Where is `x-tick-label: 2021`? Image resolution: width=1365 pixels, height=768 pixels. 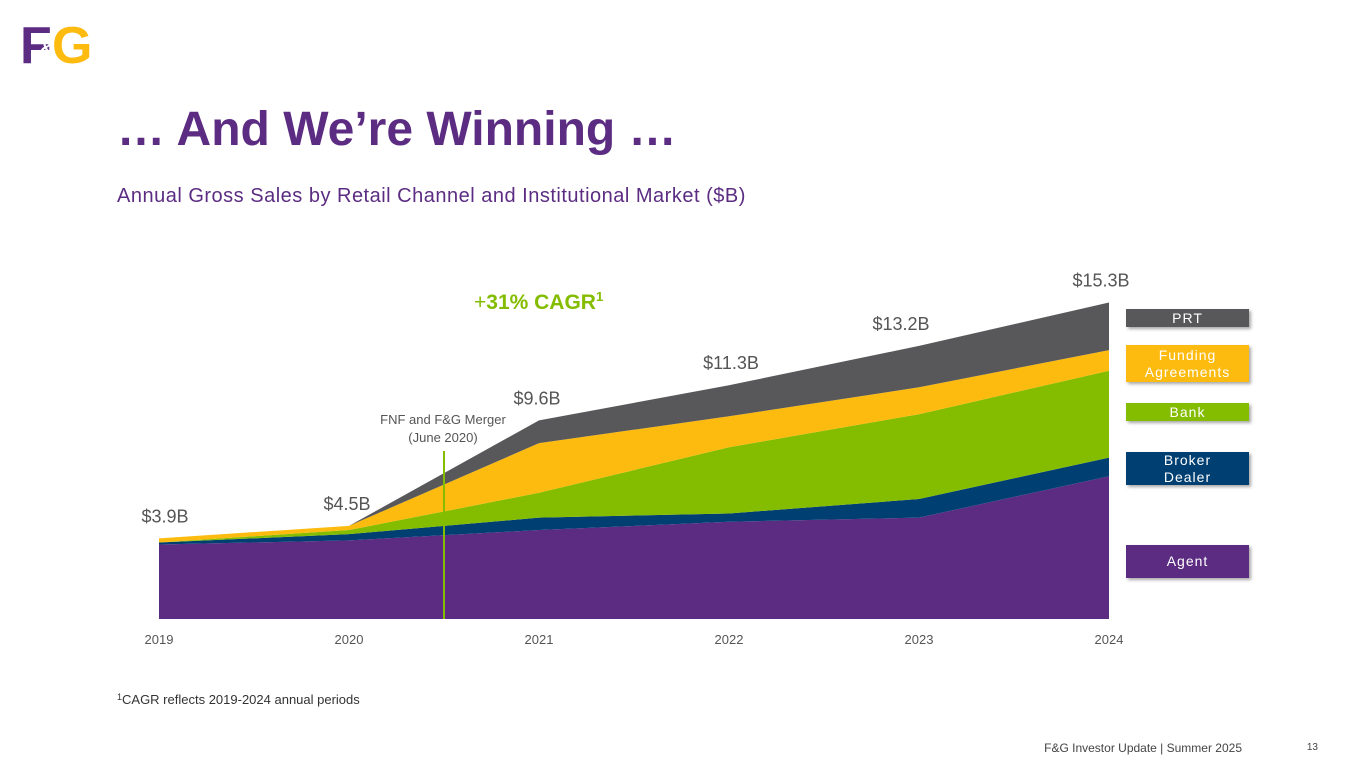 x-tick-label: 2021 is located at coordinates (539, 639).